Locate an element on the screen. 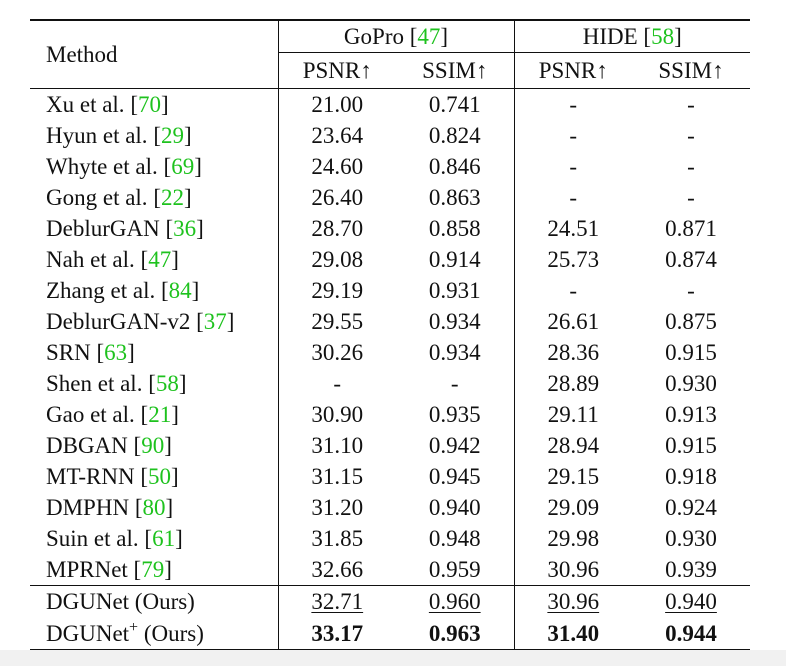 This screenshot has width=786, height=666. table-row: DeblurGAN [36] 28.70 0.858 24.51 0.871 is located at coordinates (390, 228).